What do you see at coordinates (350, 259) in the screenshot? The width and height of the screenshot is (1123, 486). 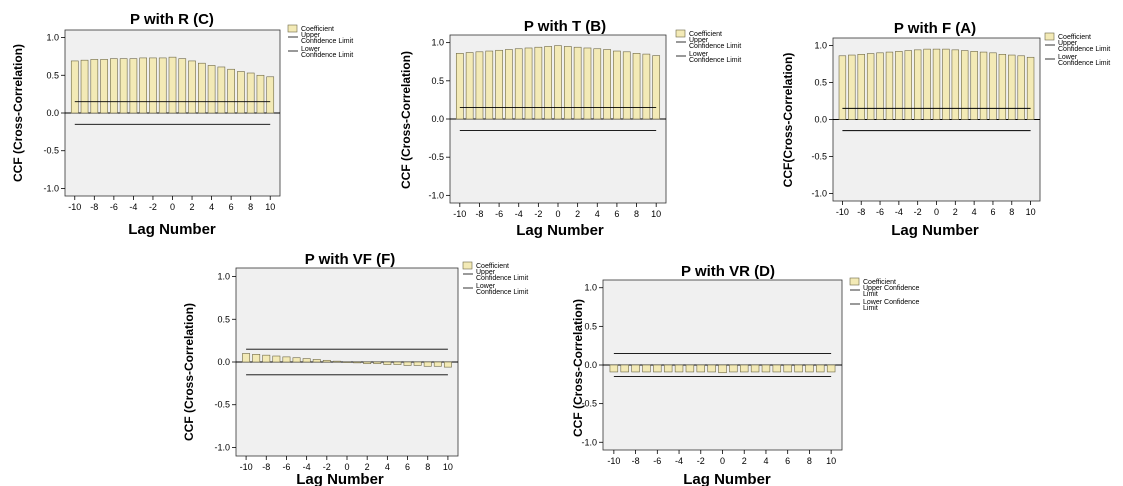 I see `chart-title: P with VF (F)` at bounding box center [350, 259].